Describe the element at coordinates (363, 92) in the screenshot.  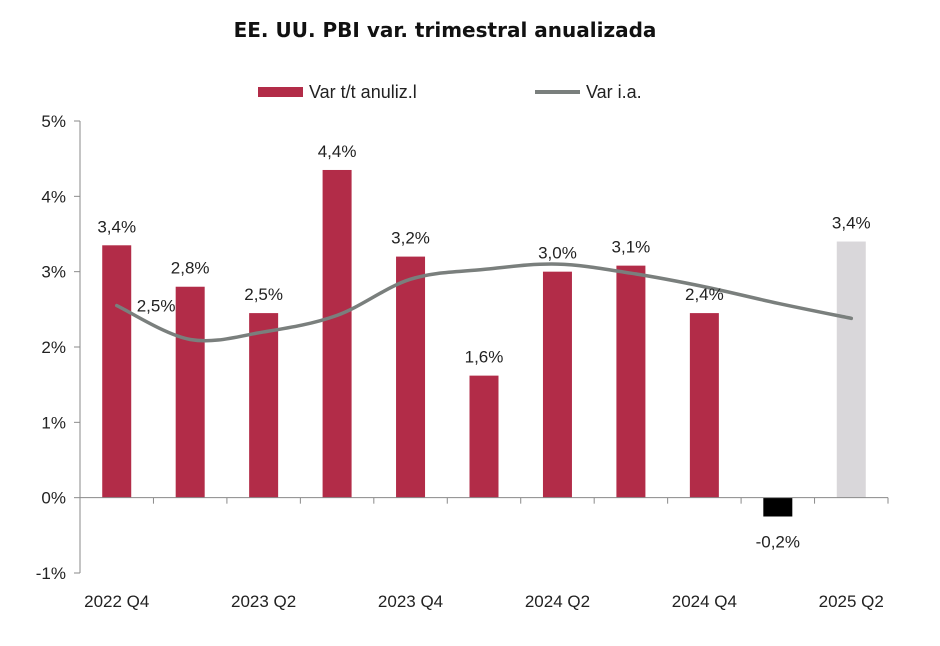
I see `legend-label: Var t/t anuliz.l` at that location.